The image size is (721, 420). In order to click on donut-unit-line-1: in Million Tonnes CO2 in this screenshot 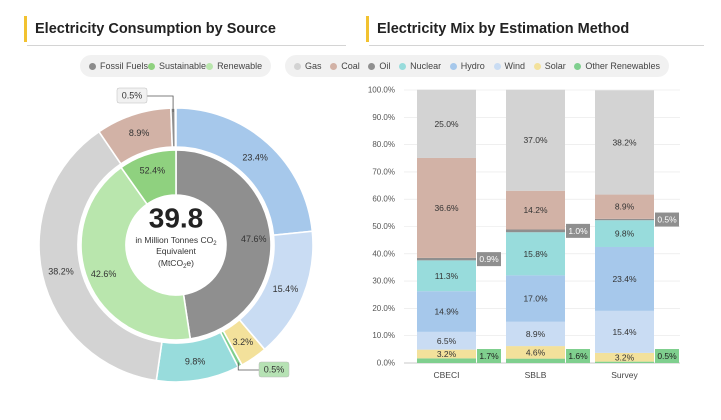, I will do `click(176, 241)`.